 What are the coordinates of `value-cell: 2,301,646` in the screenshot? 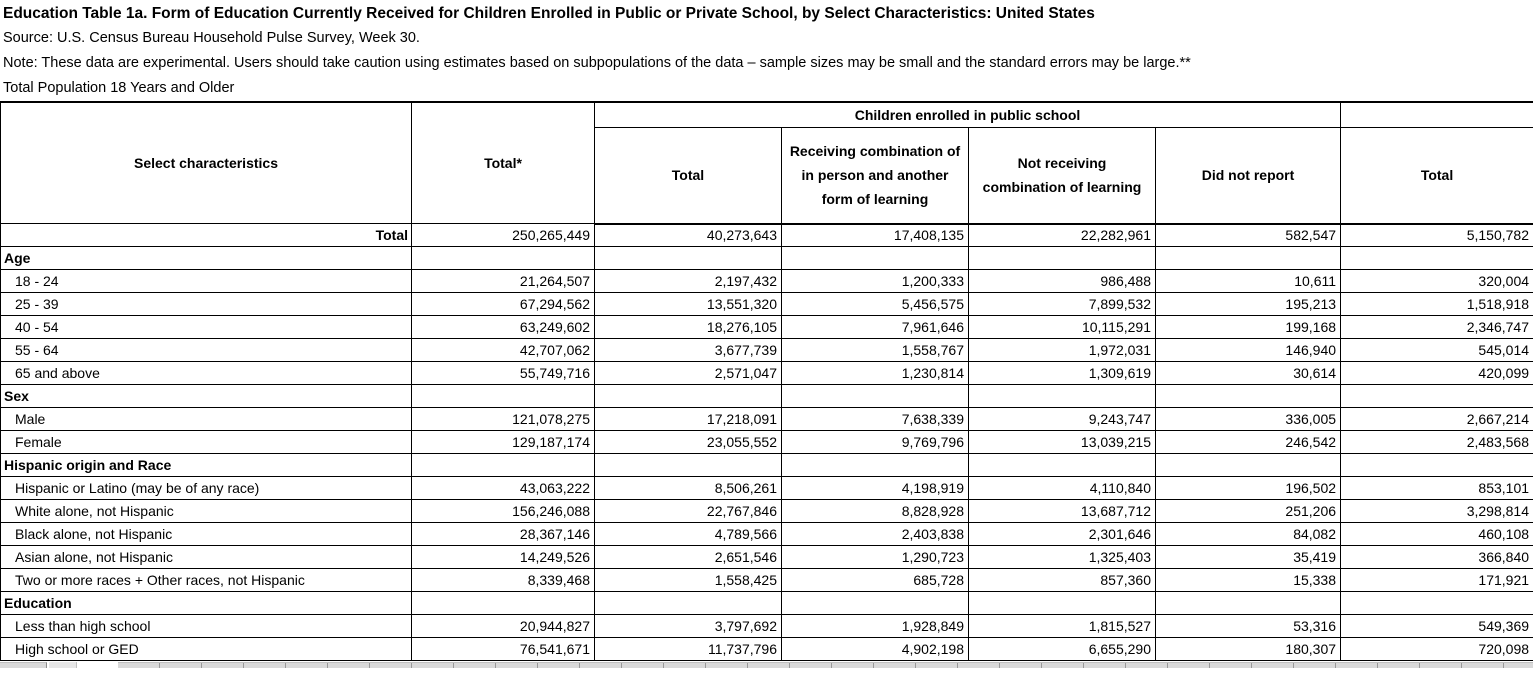 It's located at (1062, 534).